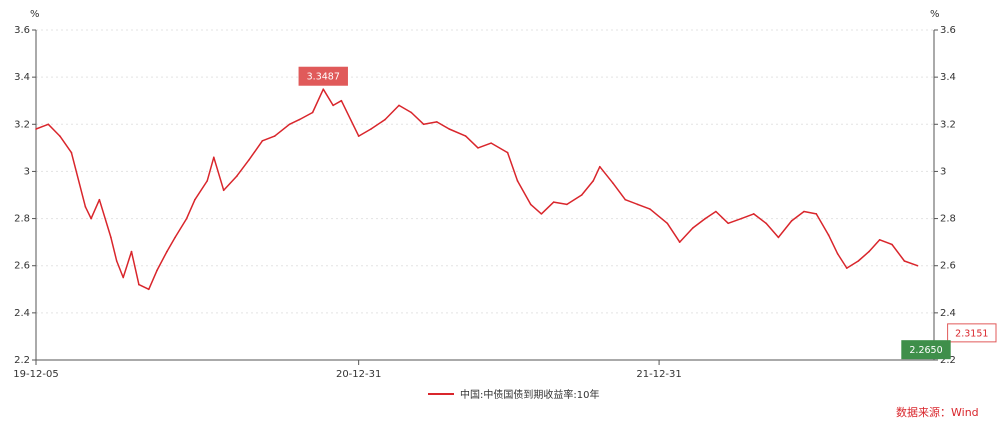 The height and width of the screenshot is (428, 1000). I want to click on annotation-label: 2.3151, so click(971, 333).